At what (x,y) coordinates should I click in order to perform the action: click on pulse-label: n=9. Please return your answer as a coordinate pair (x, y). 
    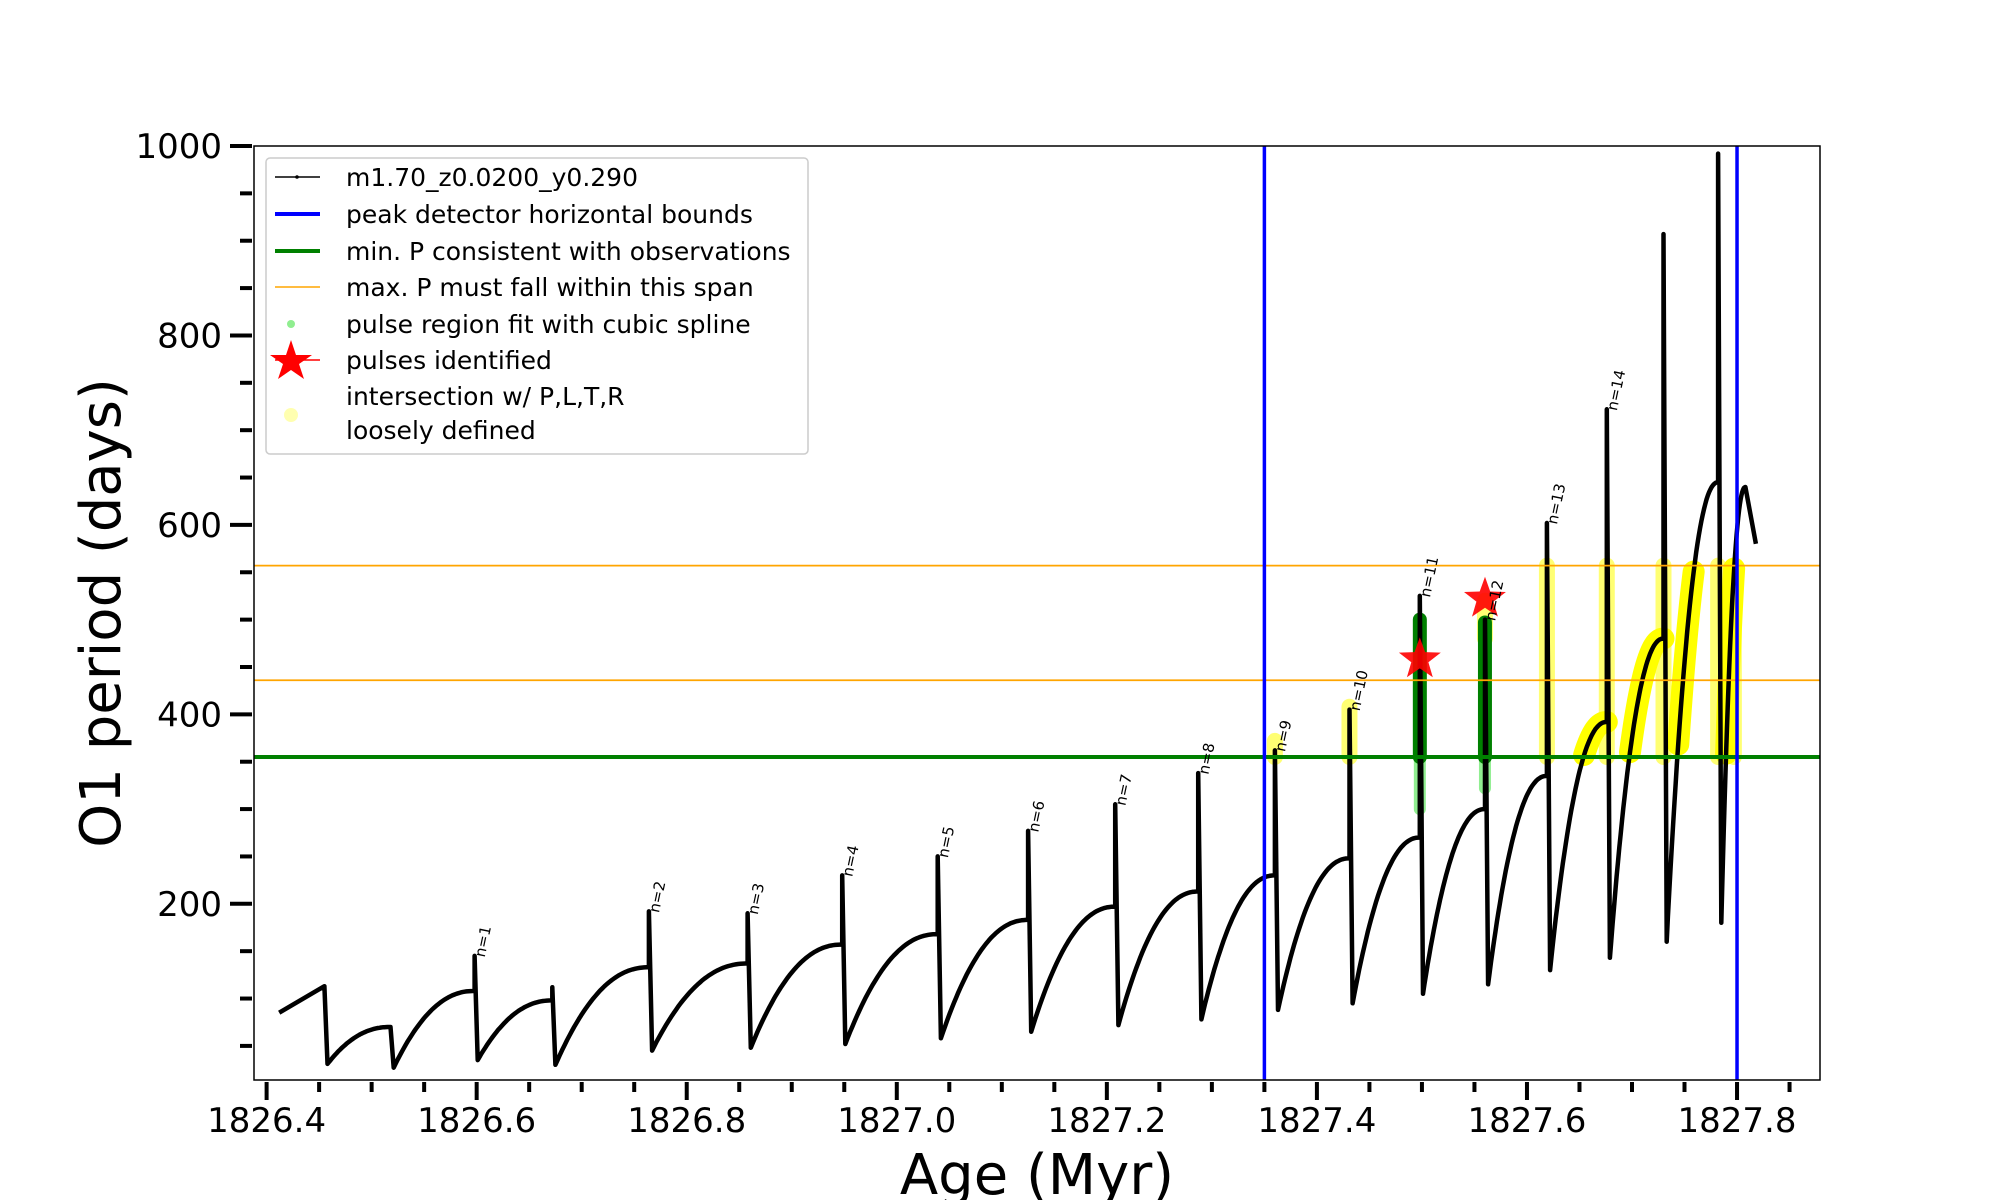
    Looking at the image, I should click on (1283, 736).